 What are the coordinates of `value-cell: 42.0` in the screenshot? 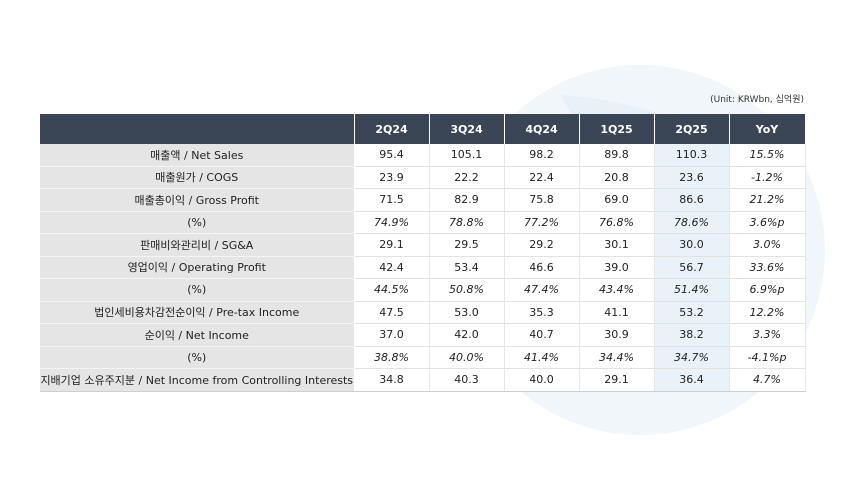 It's located at (467, 335).